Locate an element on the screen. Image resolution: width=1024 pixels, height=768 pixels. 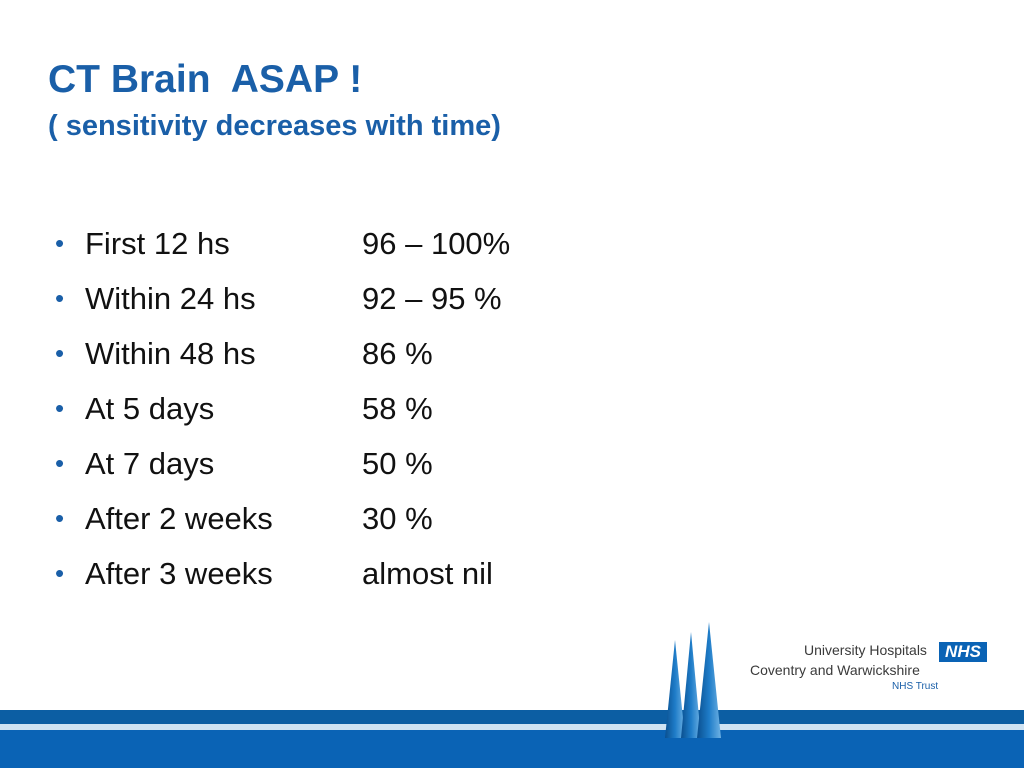
list-item: • At 5 days 58 % is located at coordinates (358, 408).